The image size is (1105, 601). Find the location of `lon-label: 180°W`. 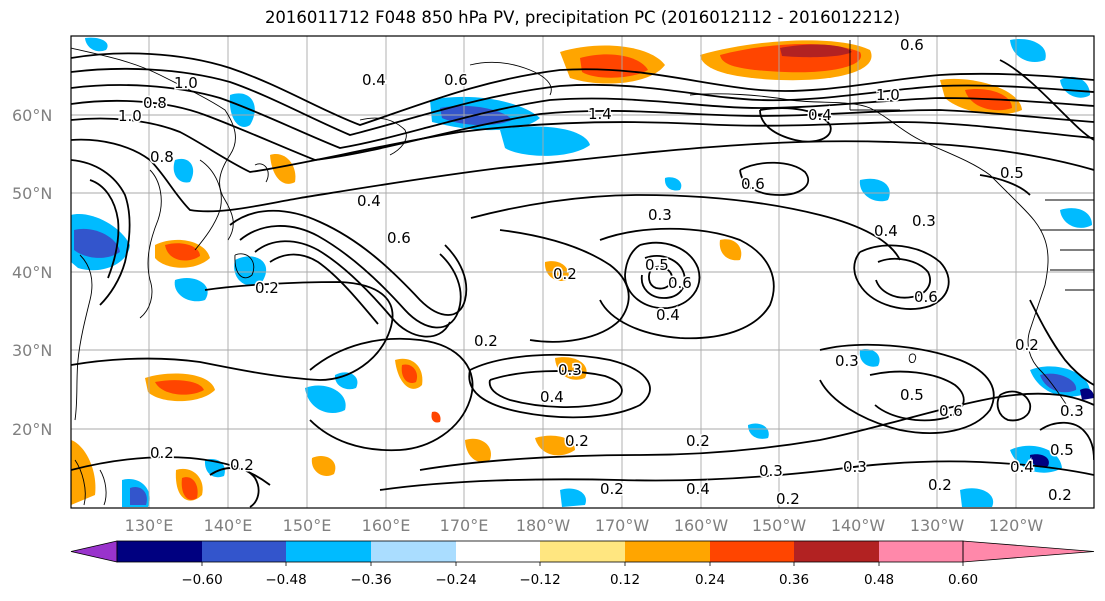

lon-label: 180°W is located at coordinates (543, 525).